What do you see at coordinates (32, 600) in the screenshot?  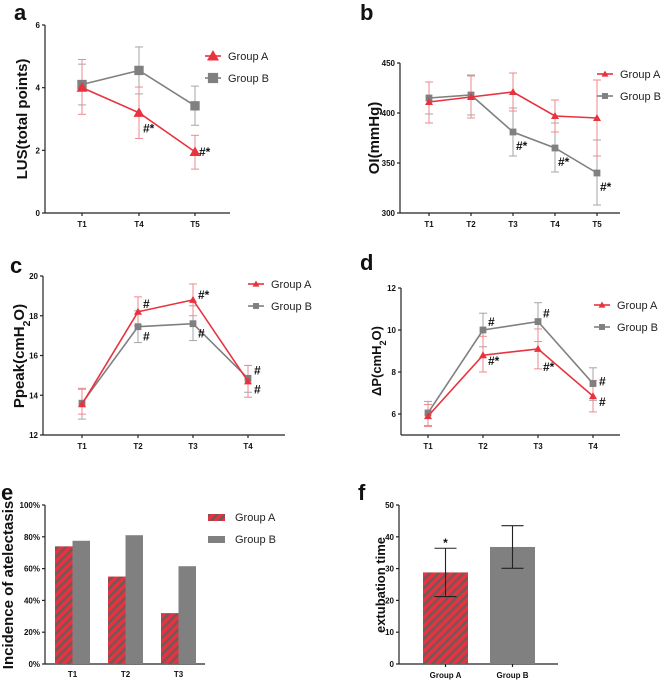 I see `y-tick-label: 40%` at bounding box center [32, 600].